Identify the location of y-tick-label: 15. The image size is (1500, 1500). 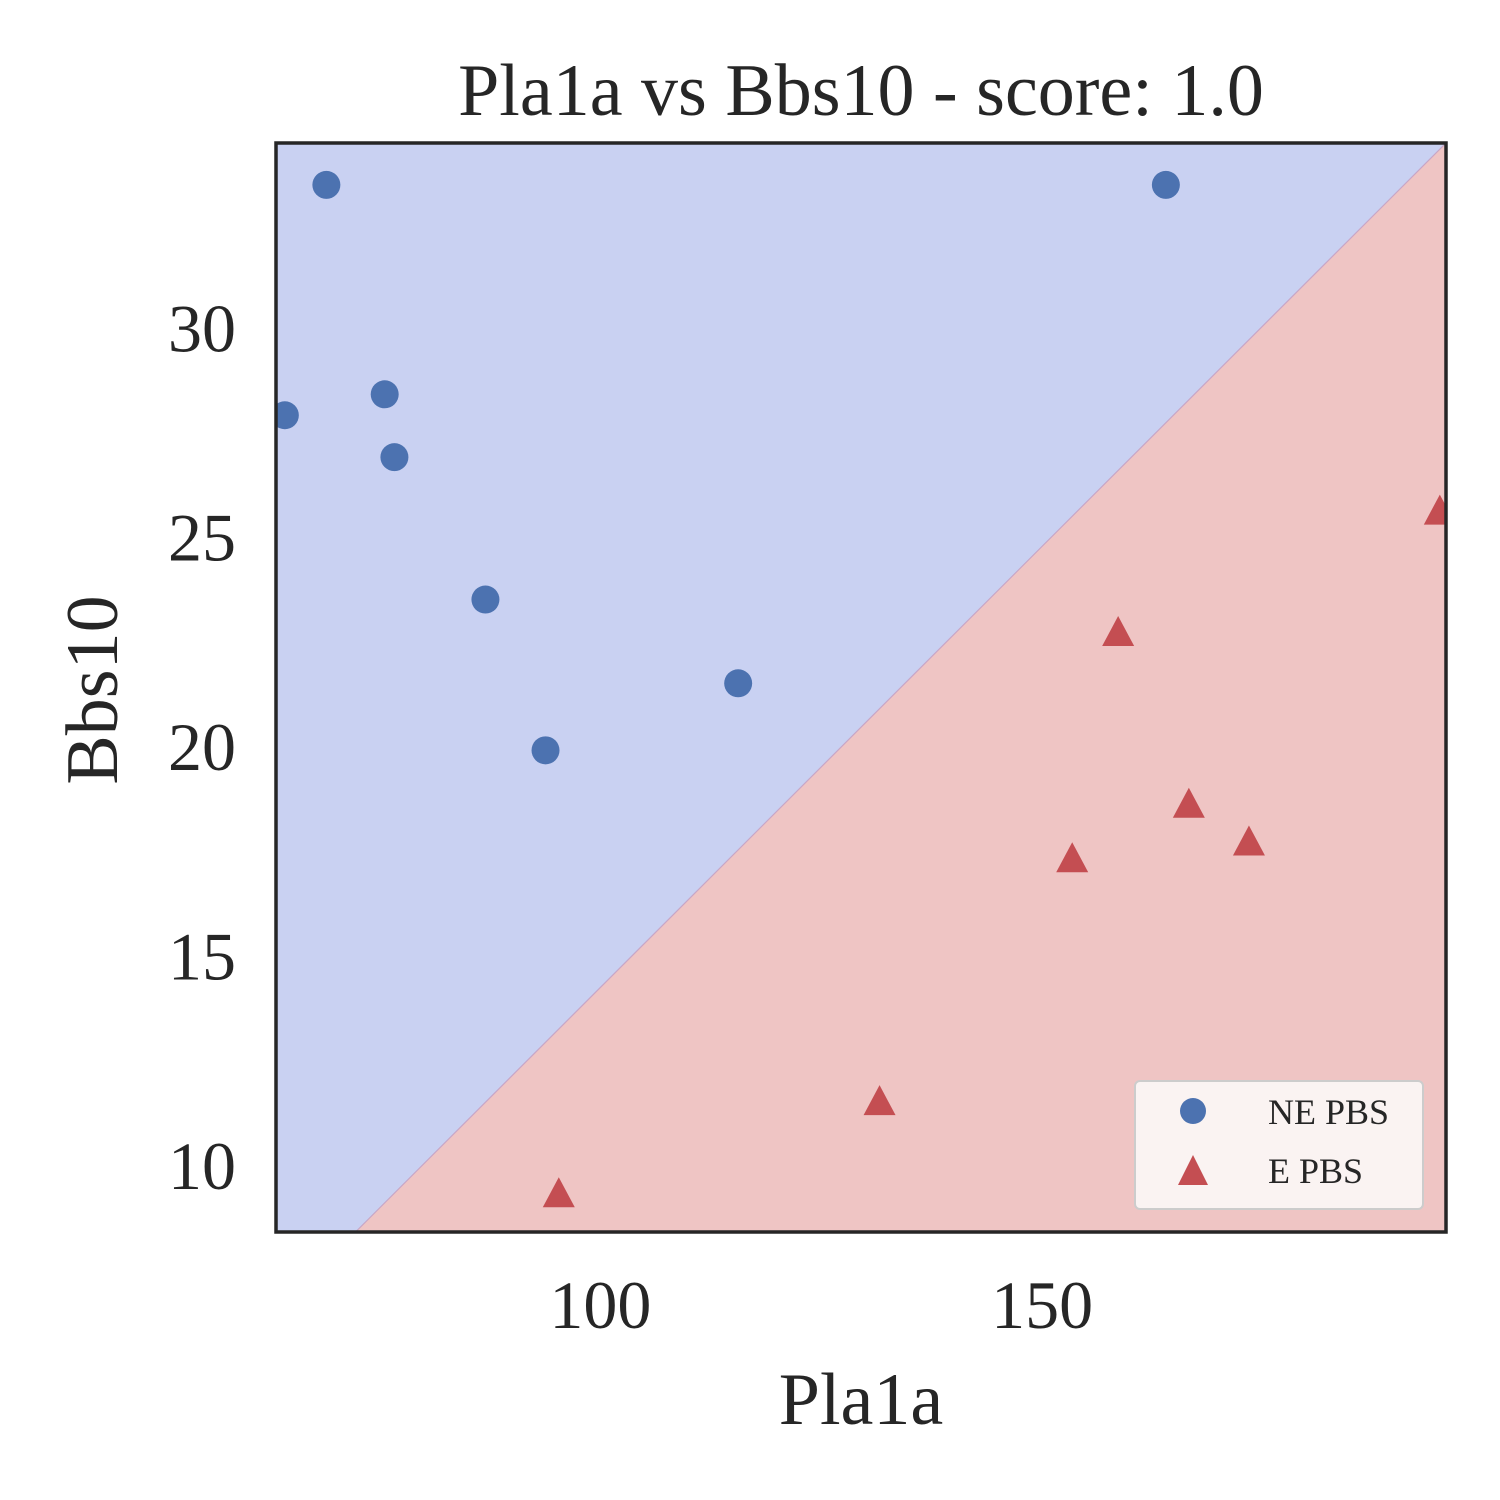
(202, 957).